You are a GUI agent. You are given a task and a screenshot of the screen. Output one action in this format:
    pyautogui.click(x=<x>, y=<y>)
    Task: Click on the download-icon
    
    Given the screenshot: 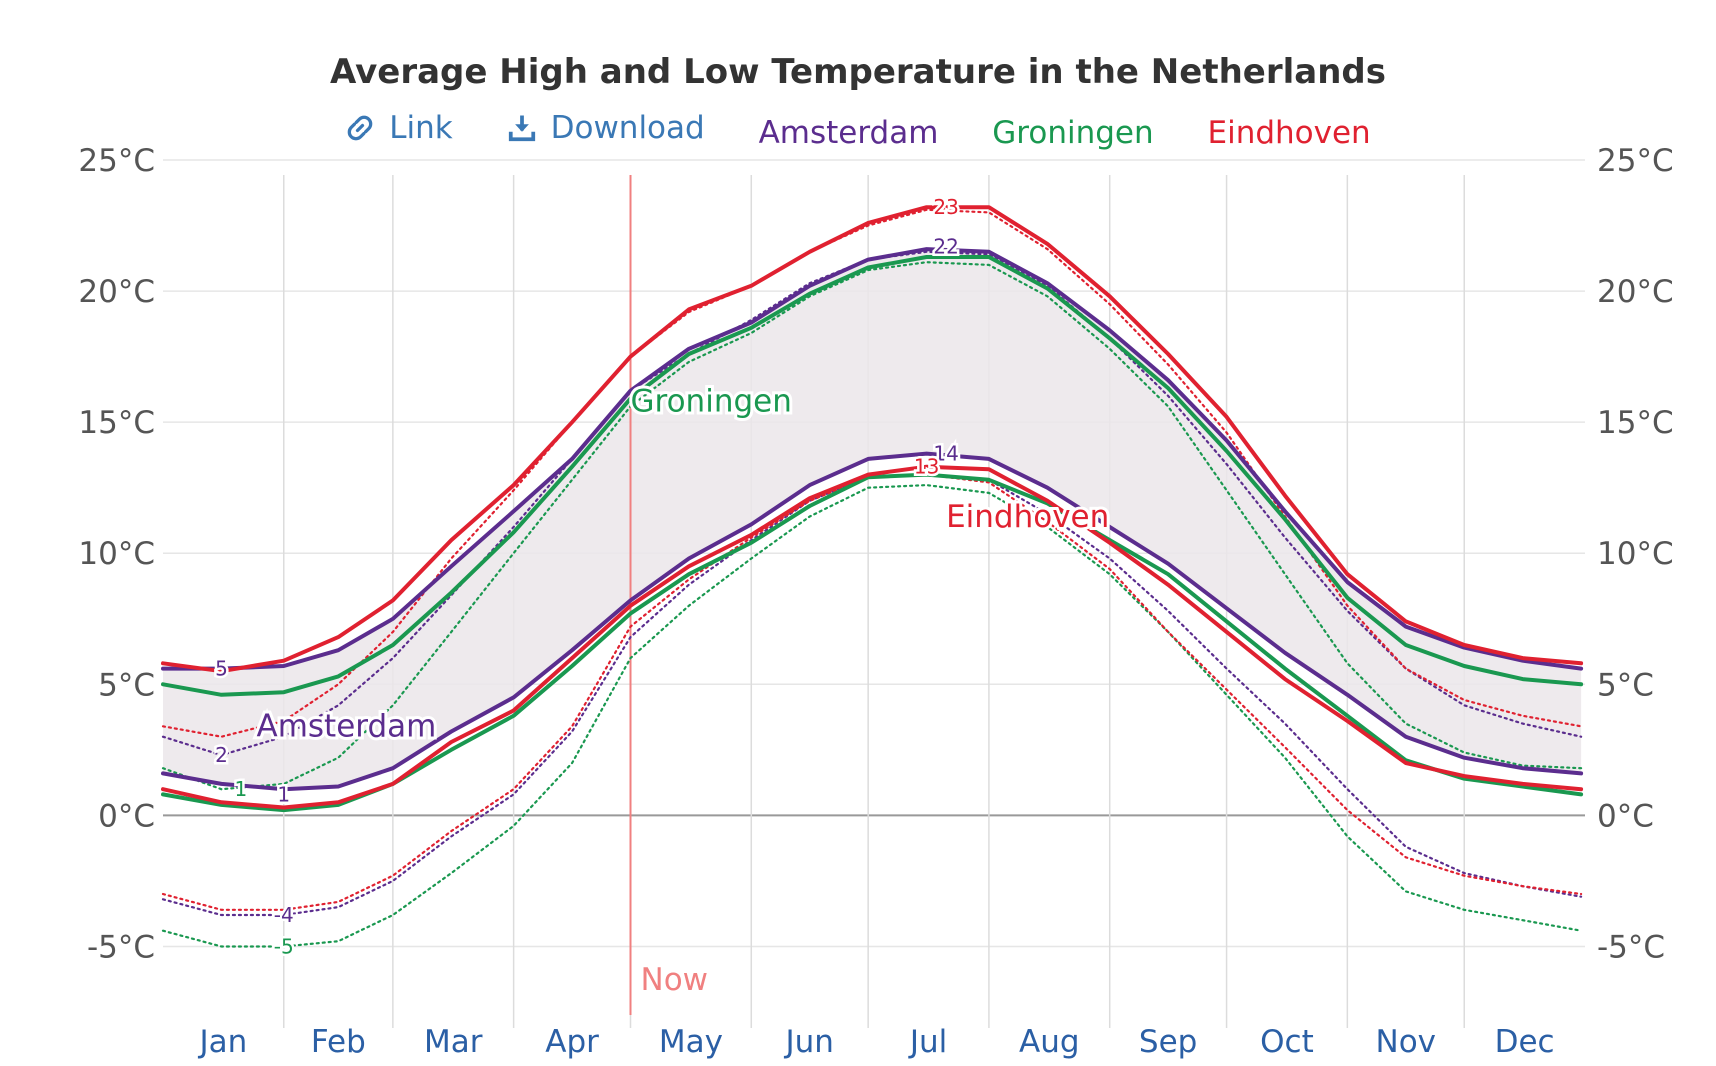 What is the action you would take?
    pyautogui.click(x=521, y=128)
    